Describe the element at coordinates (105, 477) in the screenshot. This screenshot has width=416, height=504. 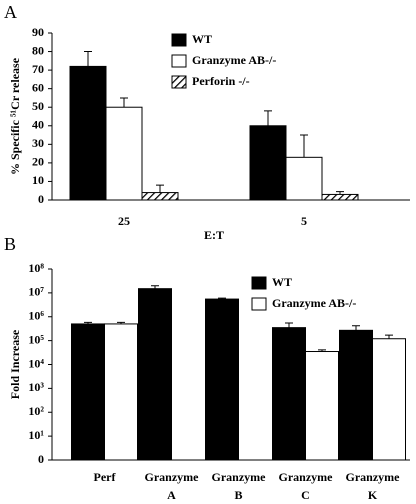
I see `x-tick-label: Perf` at that location.